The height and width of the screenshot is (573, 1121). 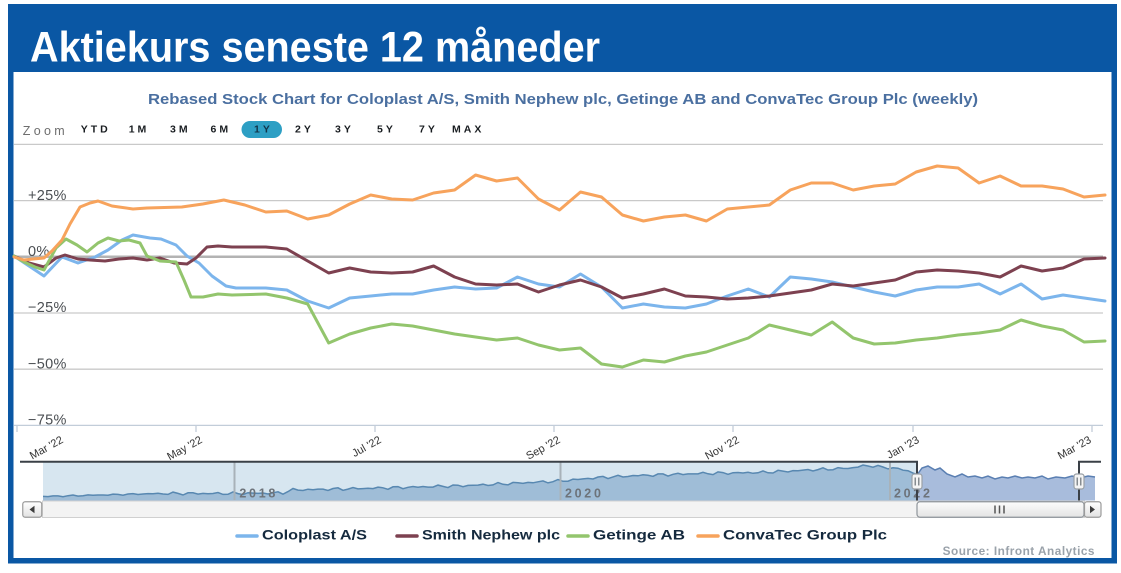 What do you see at coordinates (47, 308) in the screenshot?
I see `svg-text: −25%` at bounding box center [47, 308].